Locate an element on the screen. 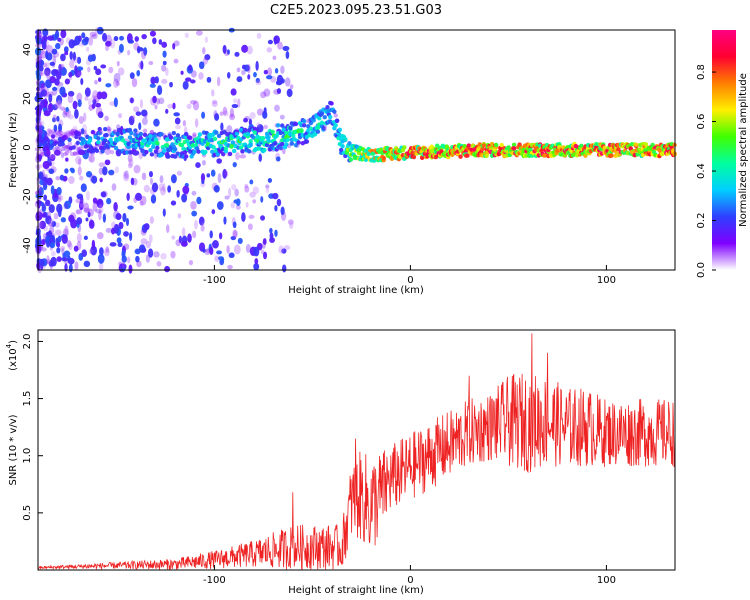 The height and width of the screenshot is (600, 750). colorbar-tick-label: 0.2 is located at coordinates (701, 221).